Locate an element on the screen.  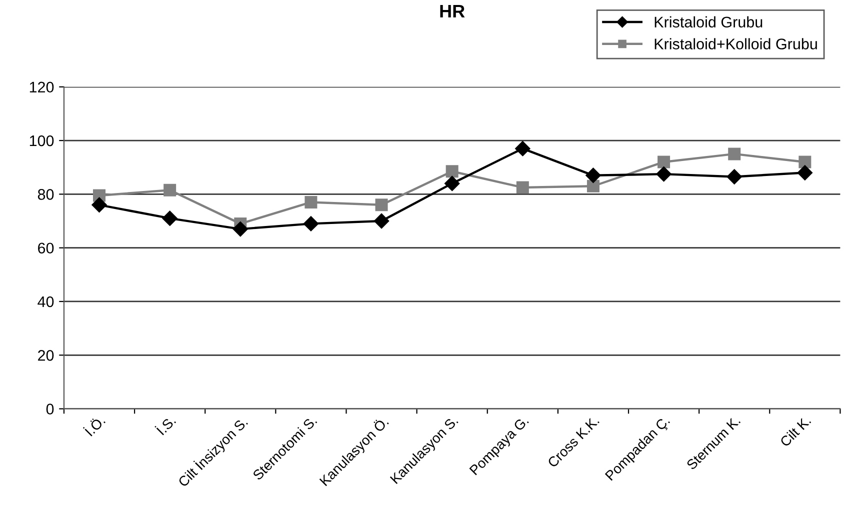
legend-label: Kristaloid+Kolloid Grubu is located at coordinates (735, 44).